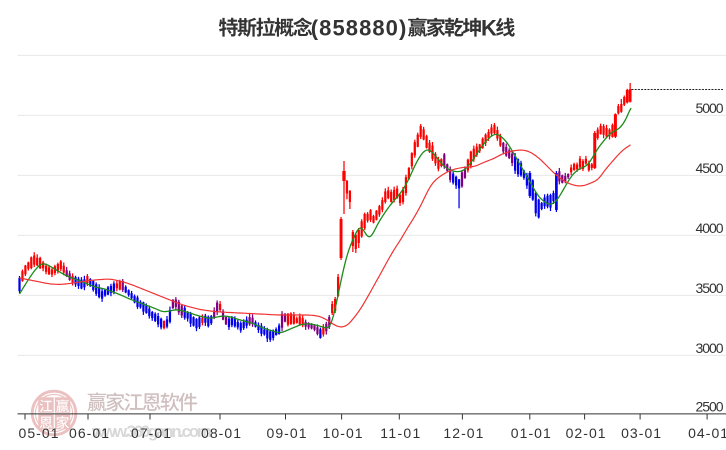 The width and height of the screenshot is (726, 450). Describe the element at coordinates (586, 433) in the screenshot. I see `svg-text: 02-01` at that location.